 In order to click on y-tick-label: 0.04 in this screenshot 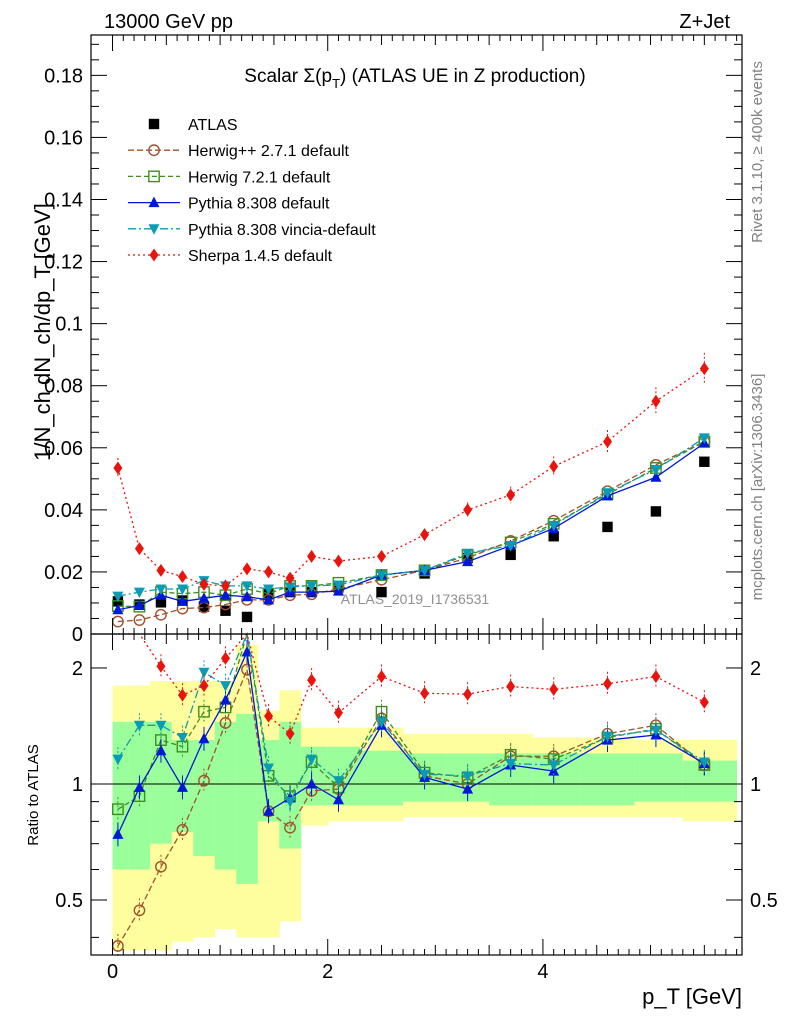, I will do `click(63, 511)`.